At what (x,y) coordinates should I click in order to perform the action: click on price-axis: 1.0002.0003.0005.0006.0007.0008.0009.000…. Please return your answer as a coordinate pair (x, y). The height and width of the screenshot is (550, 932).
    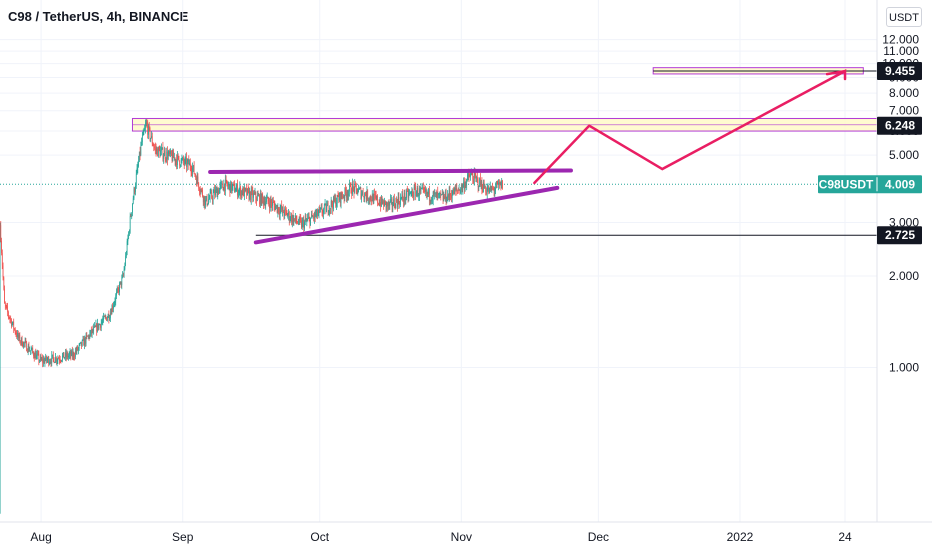
    Looking at the image, I should click on (900, 204).